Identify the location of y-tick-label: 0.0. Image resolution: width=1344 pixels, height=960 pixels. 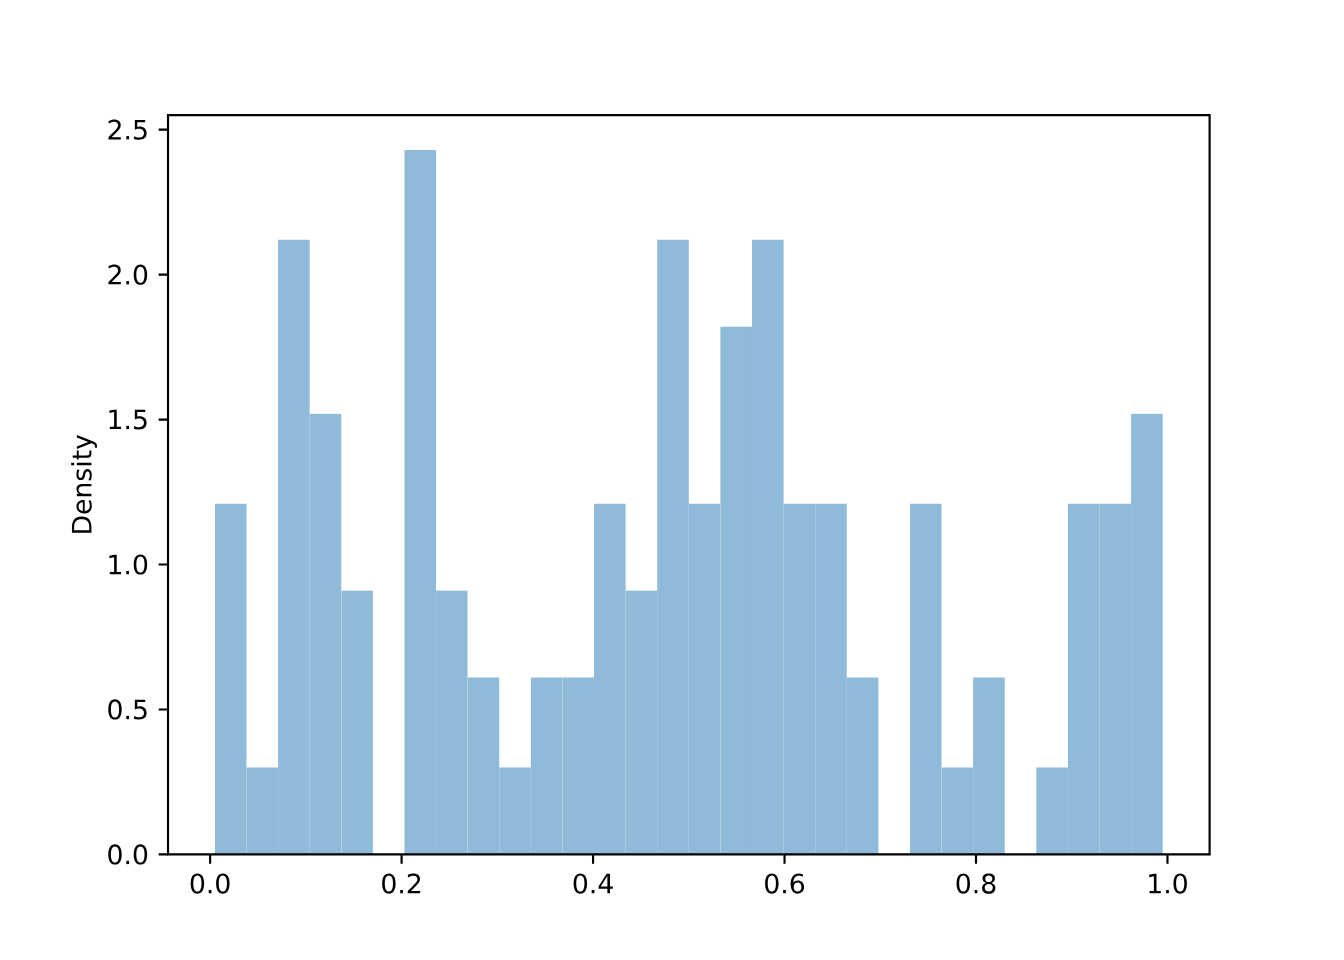
(128, 854).